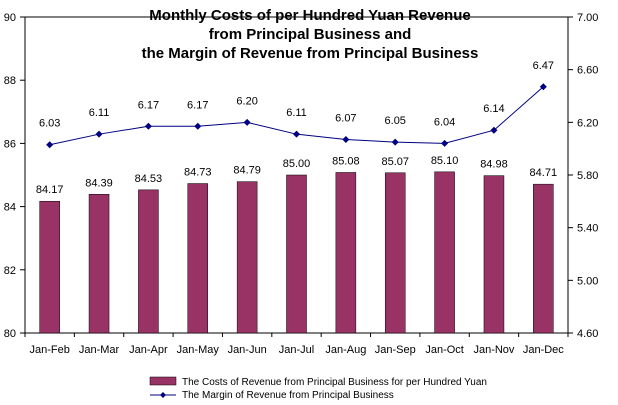 Image resolution: width=618 pixels, height=405 pixels. Describe the element at coordinates (99, 350) in the screenshot. I see `x-axis-tick-label: Jan-Mar` at that location.